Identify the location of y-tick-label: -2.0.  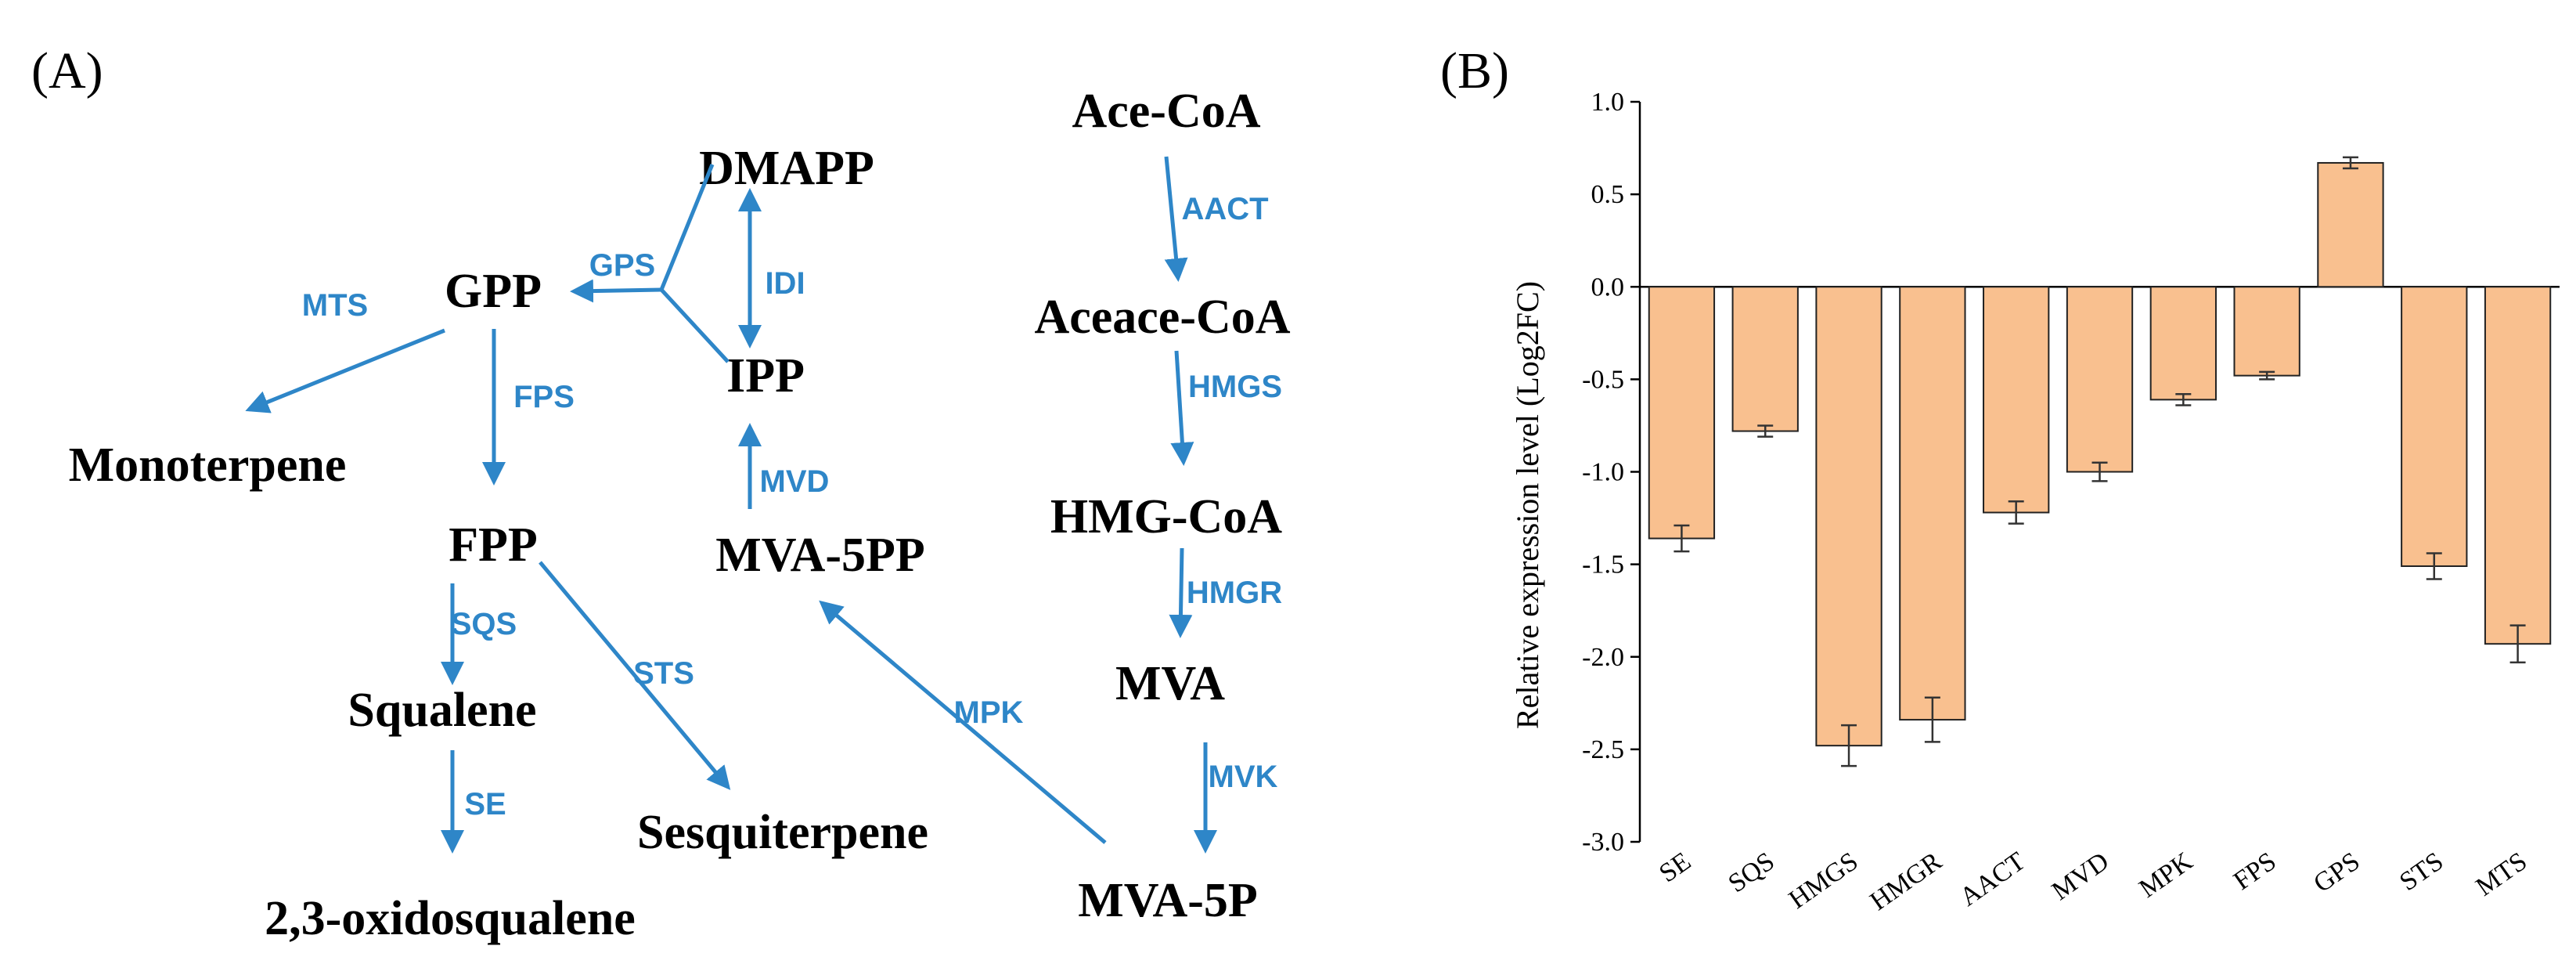
(1603, 657).